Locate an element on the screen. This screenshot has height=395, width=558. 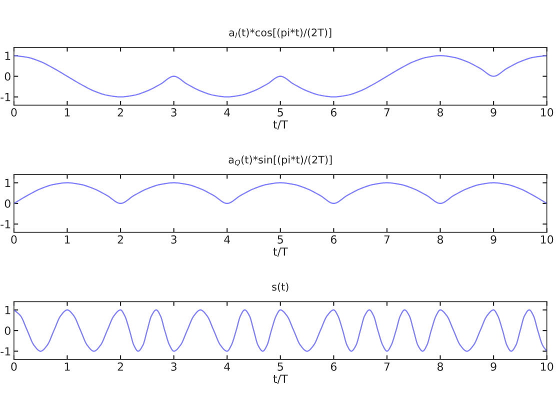
chart-title: a$_{I}$(t)*cos[(pi*t)/(2T)] is located at coordinates (280, 33).